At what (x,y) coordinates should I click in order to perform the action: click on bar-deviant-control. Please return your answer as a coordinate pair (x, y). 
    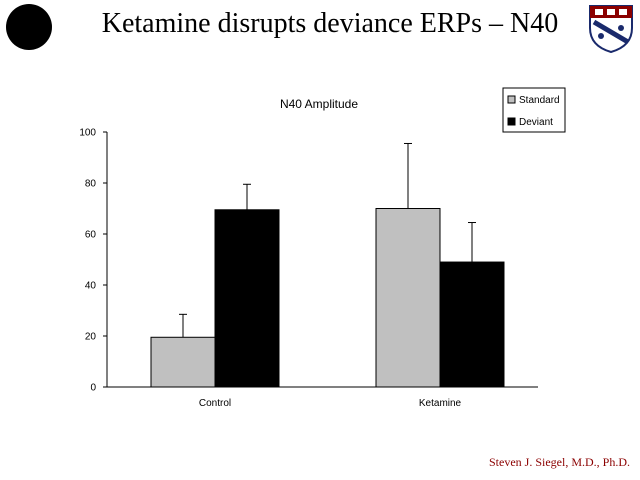
    Looking at the image, I should click on (247, 298).